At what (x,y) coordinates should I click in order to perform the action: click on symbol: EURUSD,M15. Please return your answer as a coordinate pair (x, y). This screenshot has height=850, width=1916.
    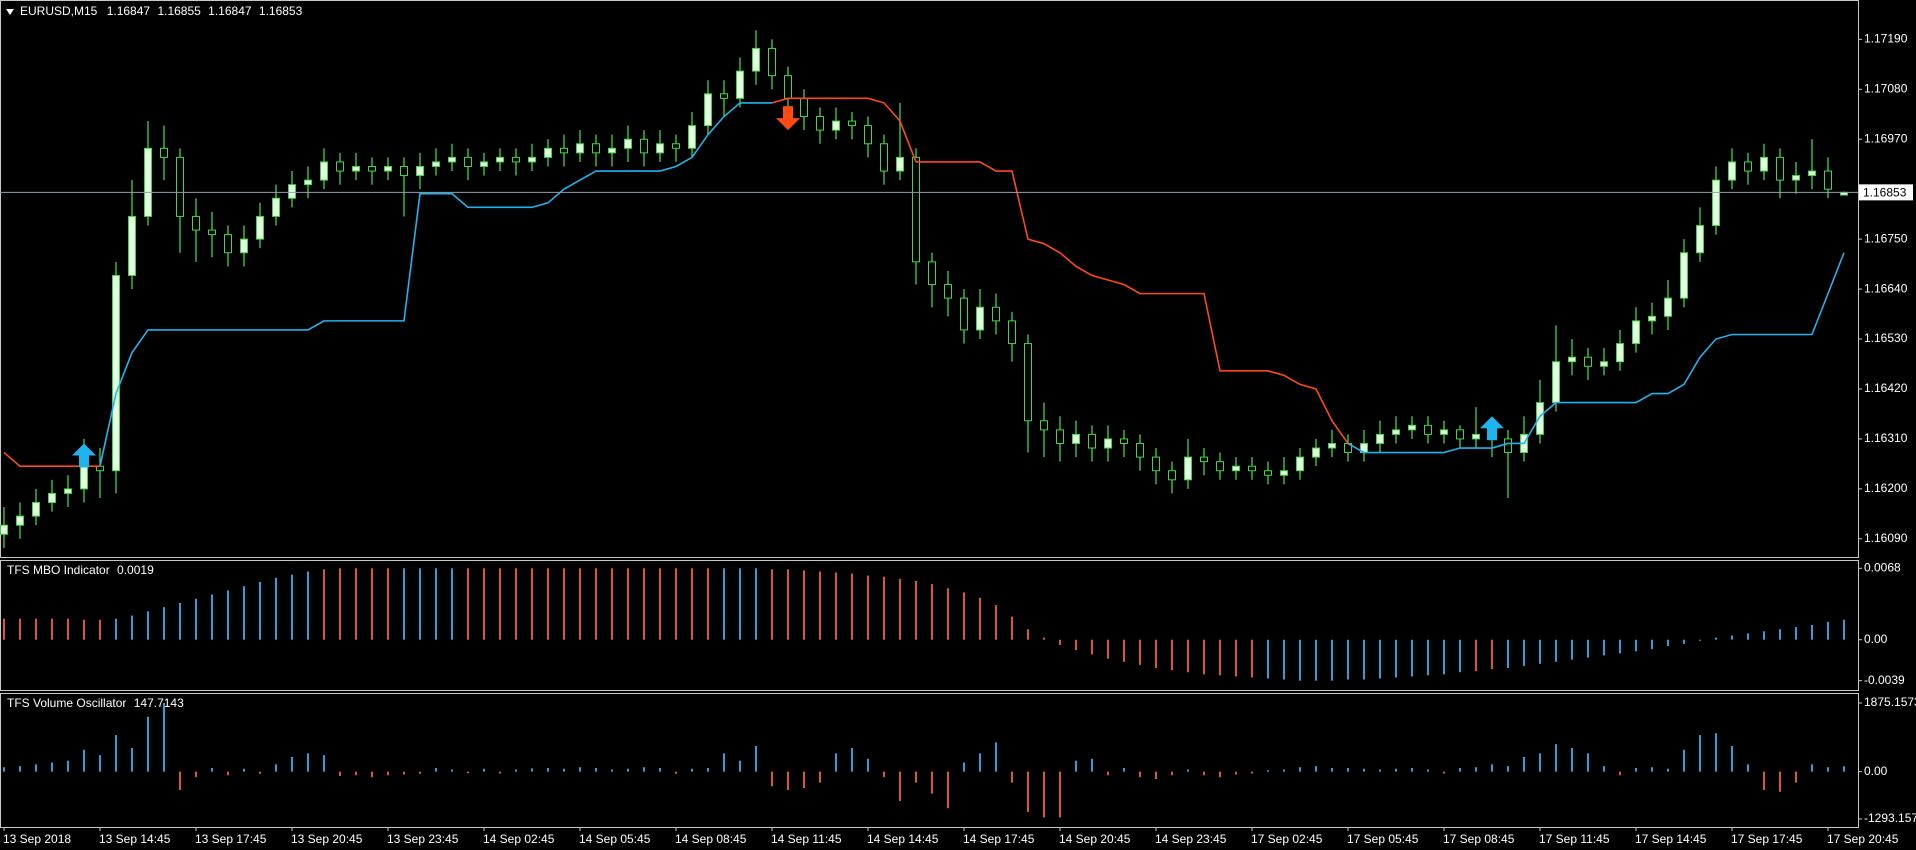
    Looking at the image, I should click on (59, 11).